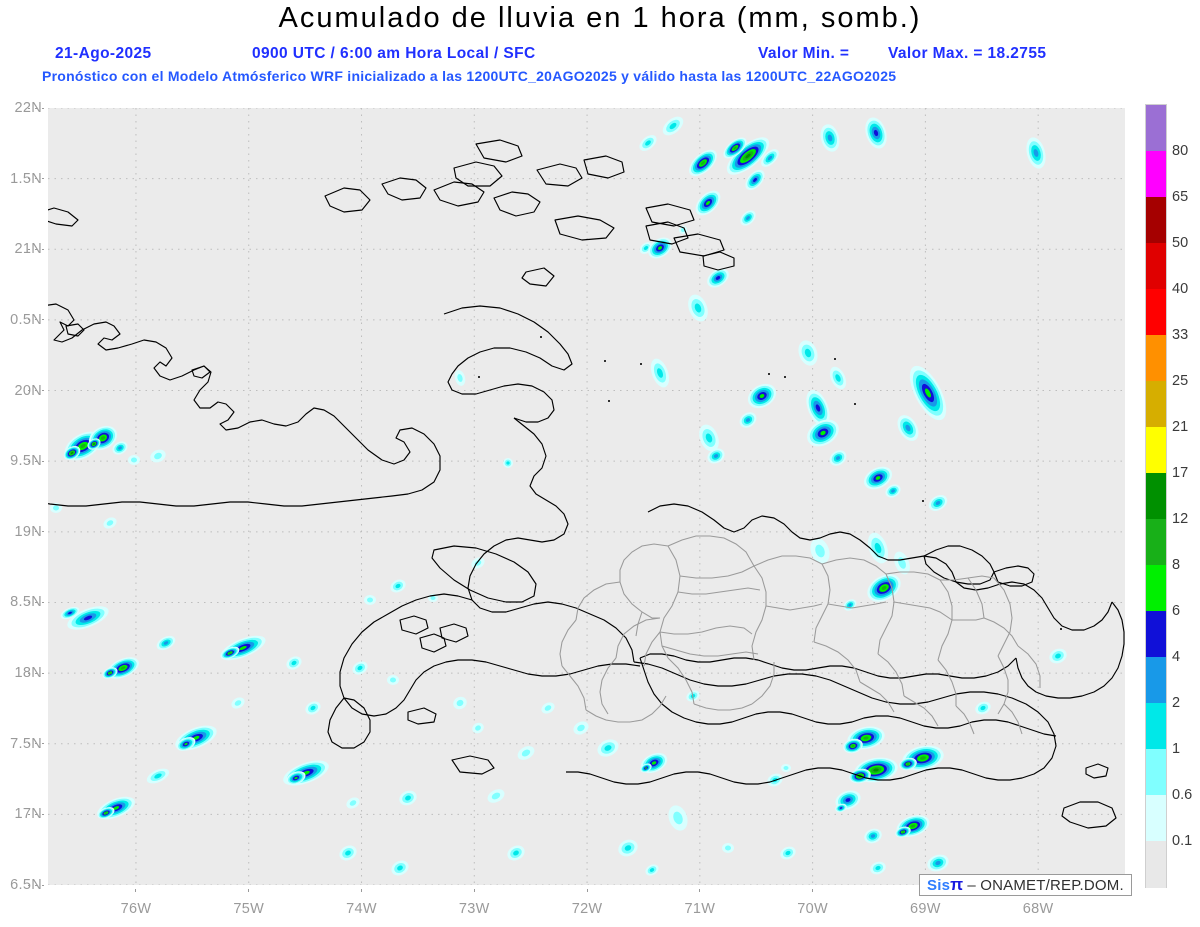 This screenshot has height=927, width=1200. I want to click on colorbar-tick-label: 21, so click(1180, 427).